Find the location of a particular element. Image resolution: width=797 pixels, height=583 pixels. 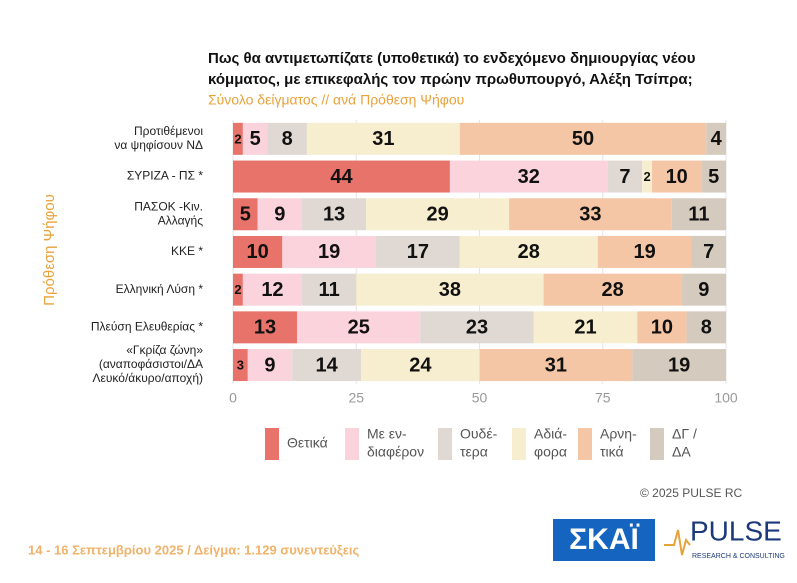

legend-label: Αρνη- is located at coordinates (618, 434).